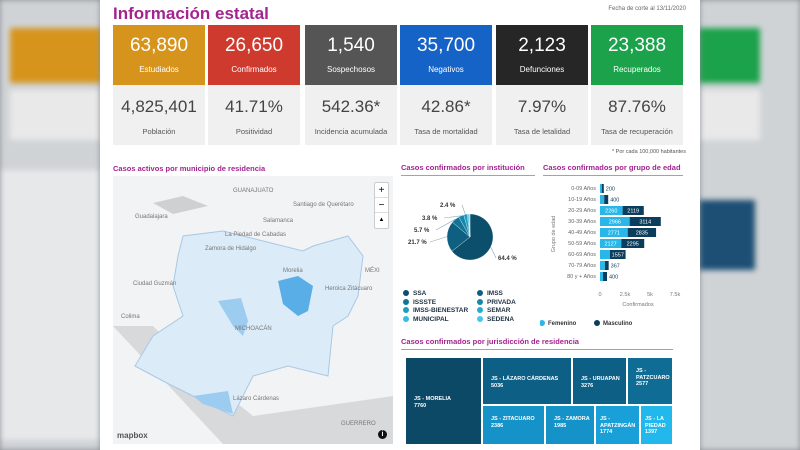 Image resolution: width=800 pixels, height=450 pixels. I want to click on age-category-label: 40-49 Años, so click(582, 233).